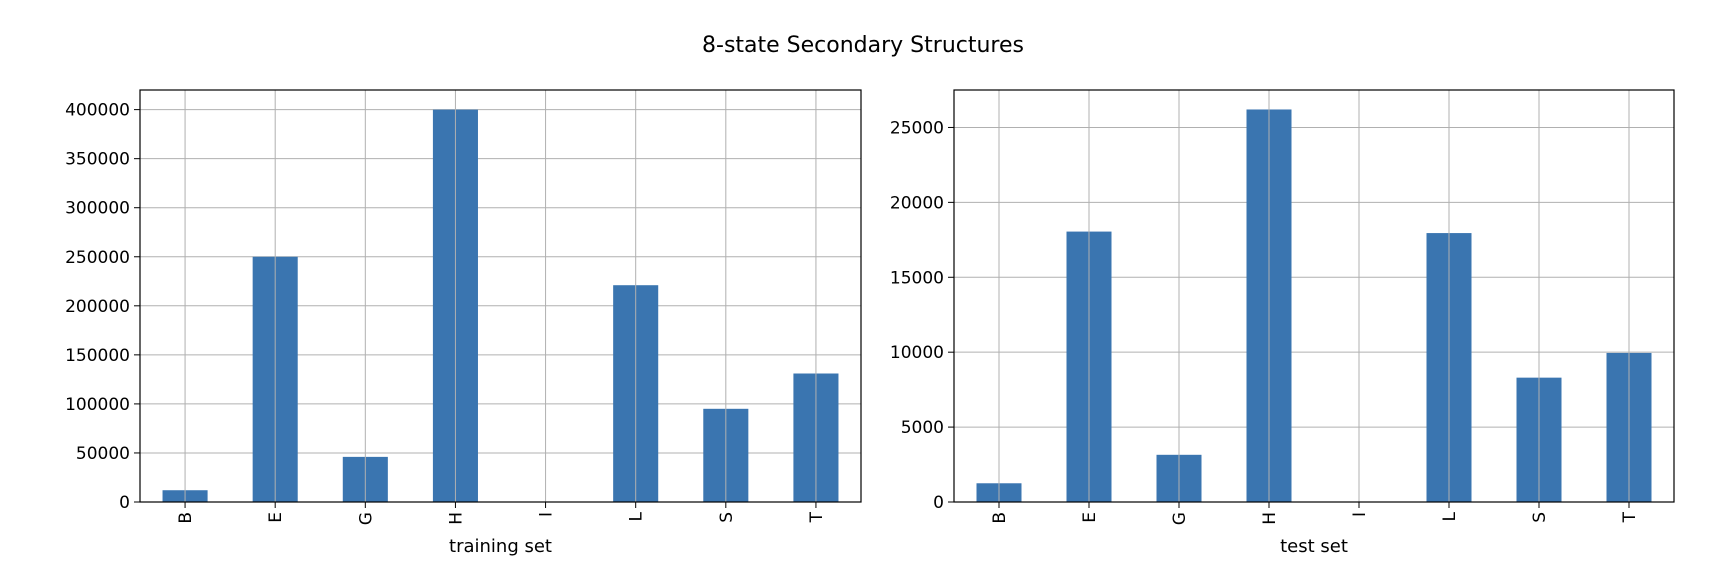  Describe the element at coordinates (500, 546) in the screenshot. I see `training-xlabel: training set` at that location.